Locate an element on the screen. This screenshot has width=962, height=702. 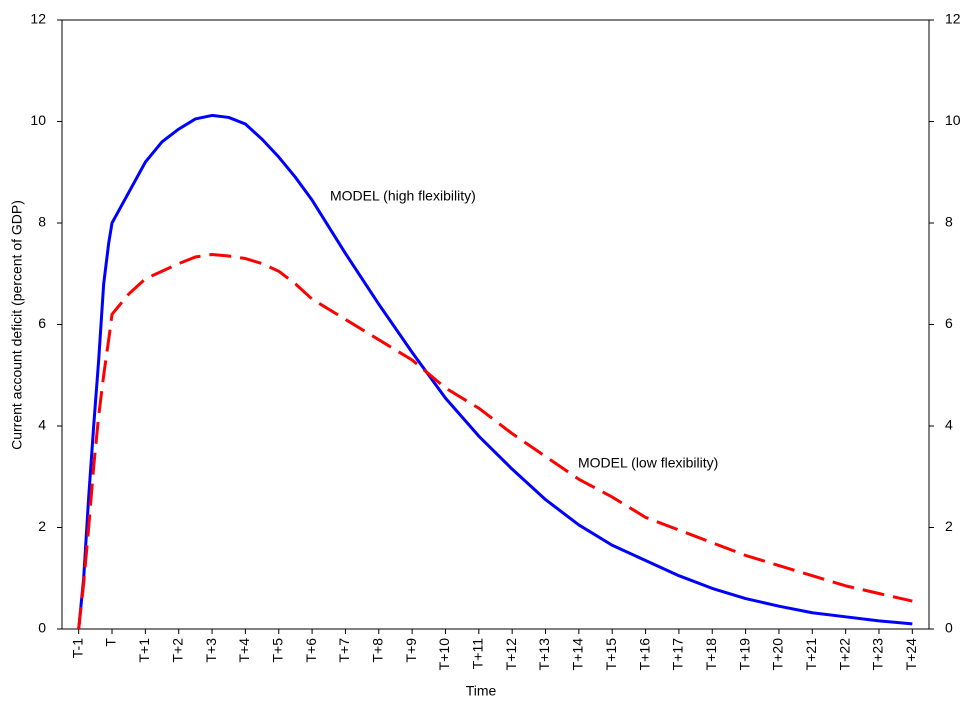
x-tick-label: T+15 is located at coordinates (611, 654).